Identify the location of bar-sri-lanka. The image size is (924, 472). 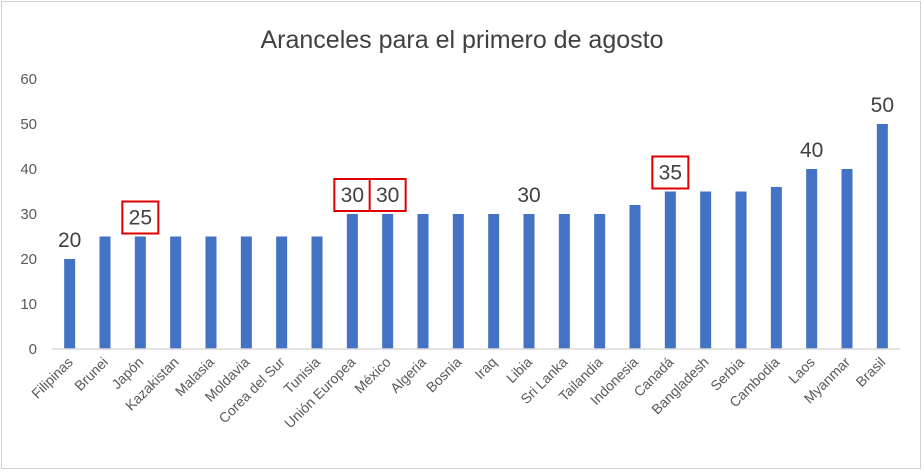
(564, 281).